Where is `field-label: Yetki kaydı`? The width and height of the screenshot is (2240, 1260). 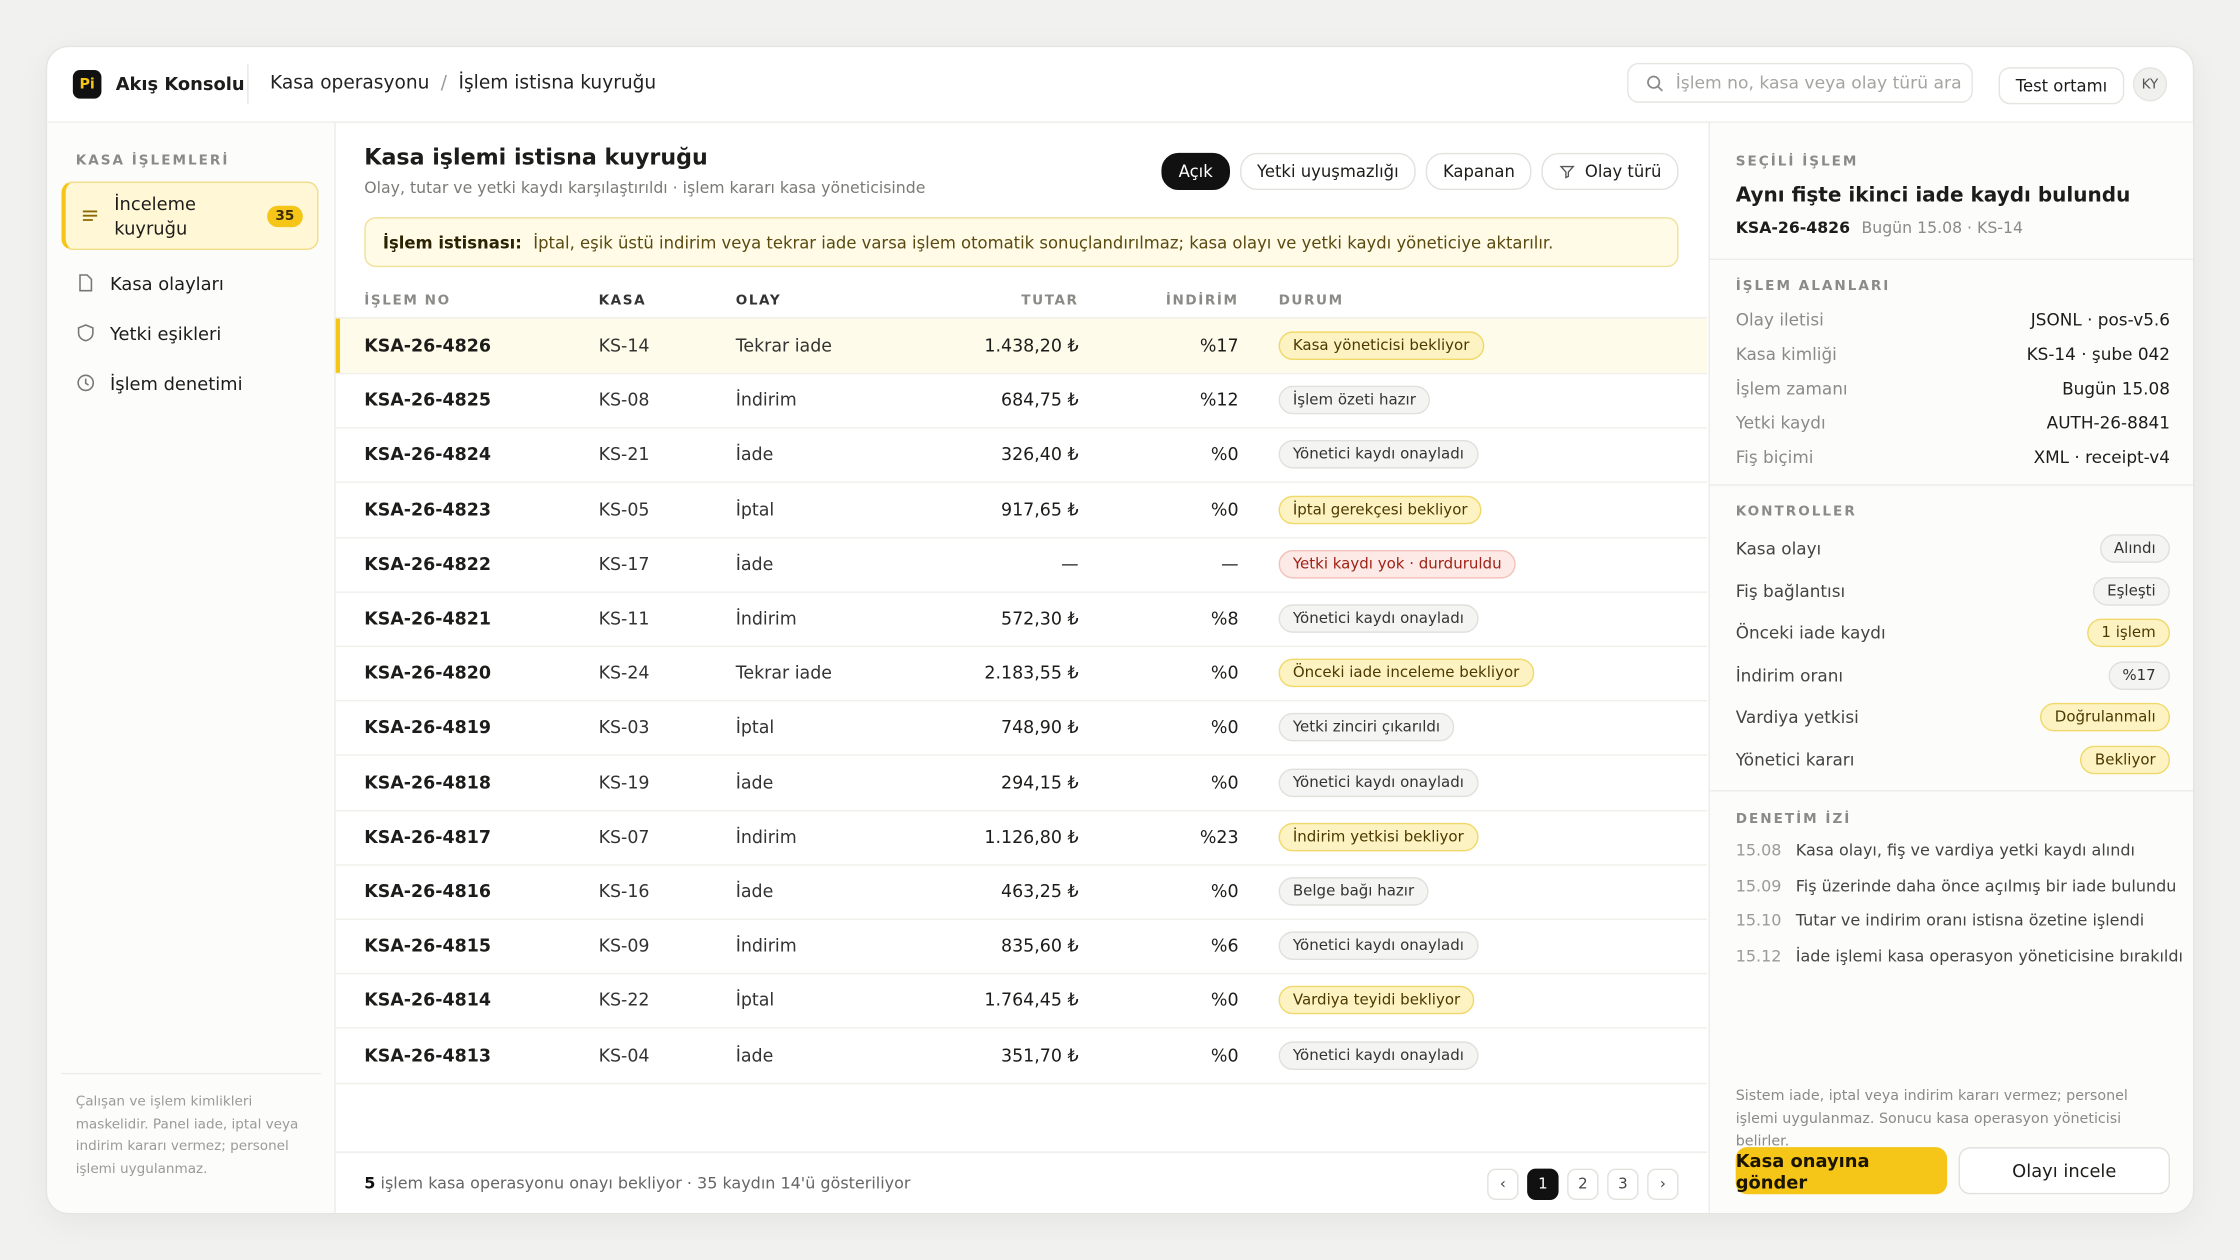 field-label: Yetki kaydı is located at coordinates (1780, 422).